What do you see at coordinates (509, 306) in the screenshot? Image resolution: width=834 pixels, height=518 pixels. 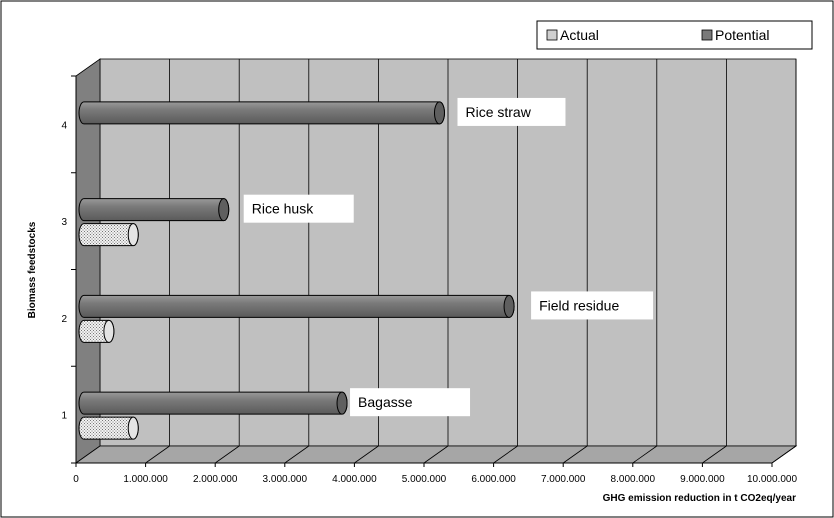 I see `bar-potential-2-cap` at bounding box center [509, 306].